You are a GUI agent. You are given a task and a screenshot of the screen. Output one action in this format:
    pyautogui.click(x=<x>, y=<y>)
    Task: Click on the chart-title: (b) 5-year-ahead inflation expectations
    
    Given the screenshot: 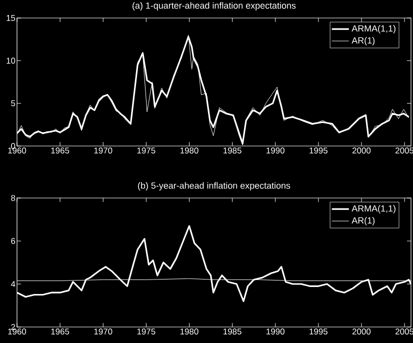 What is the action you would take?
    pyautogui.click(x=214, y=186)
    